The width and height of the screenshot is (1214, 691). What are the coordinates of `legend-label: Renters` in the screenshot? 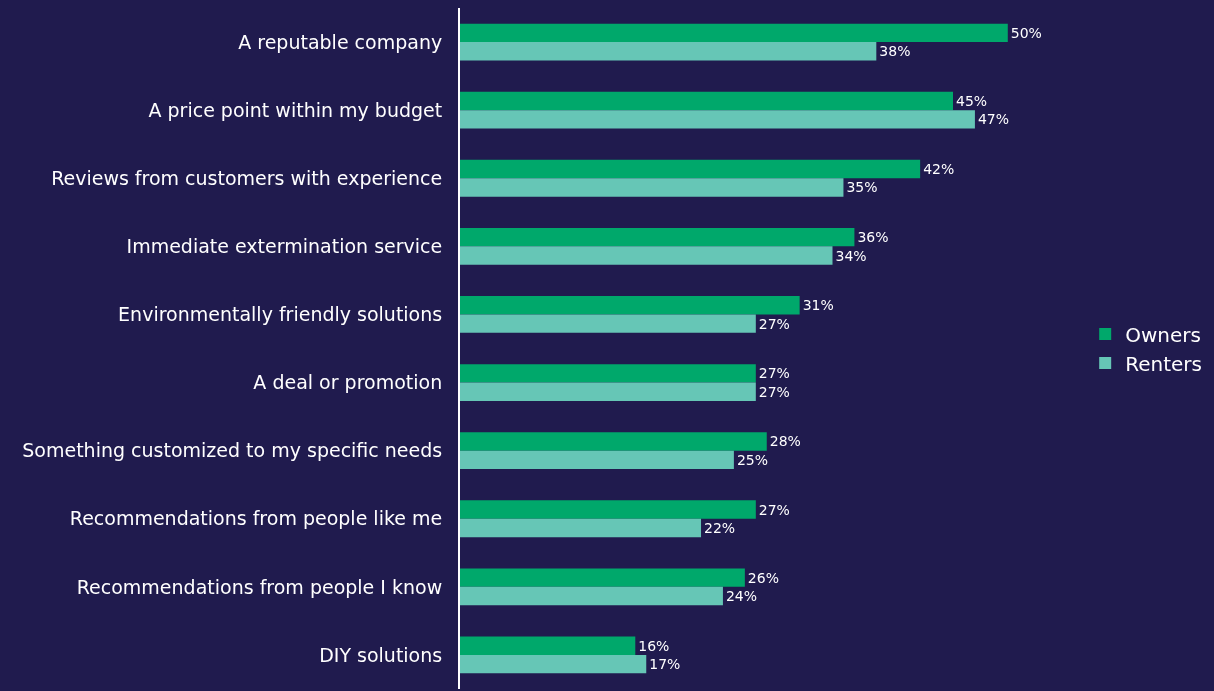 It's located at (1163, 363).